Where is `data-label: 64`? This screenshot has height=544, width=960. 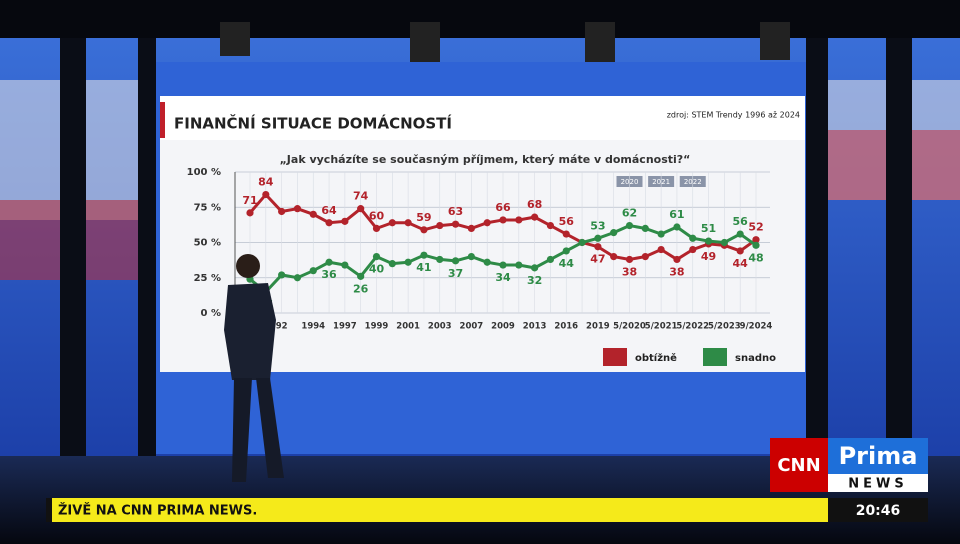 data-label: 64 is located at coordinates (329, 210).